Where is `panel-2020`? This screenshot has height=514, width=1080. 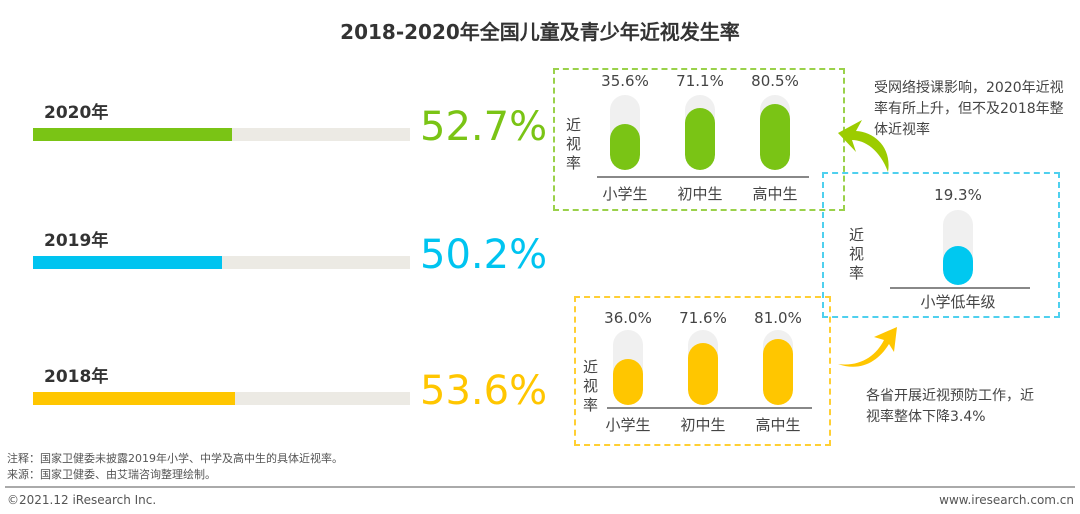 panel-2020 is located at coordinates (699, 139).